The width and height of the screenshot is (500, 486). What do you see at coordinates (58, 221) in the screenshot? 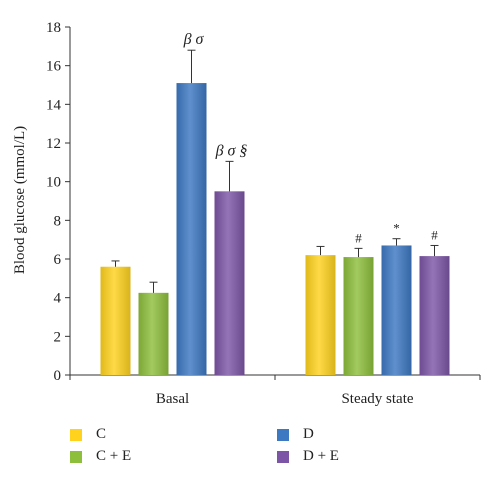
I see `y-tick-label: 8` at bounding box center [58, 221].